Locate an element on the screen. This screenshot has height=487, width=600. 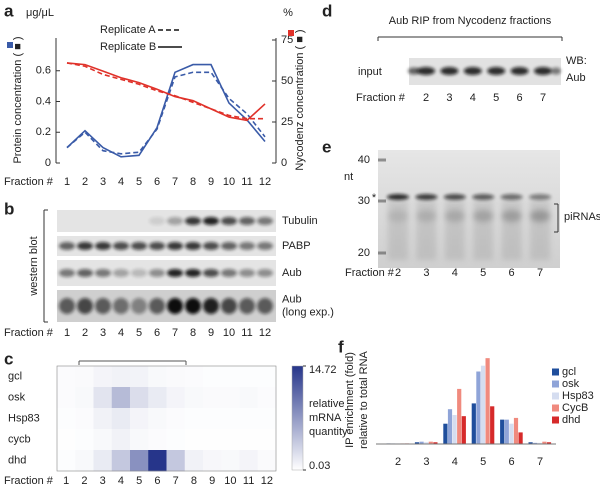
antibody-label: WB: is located at coordinates (576, 61).